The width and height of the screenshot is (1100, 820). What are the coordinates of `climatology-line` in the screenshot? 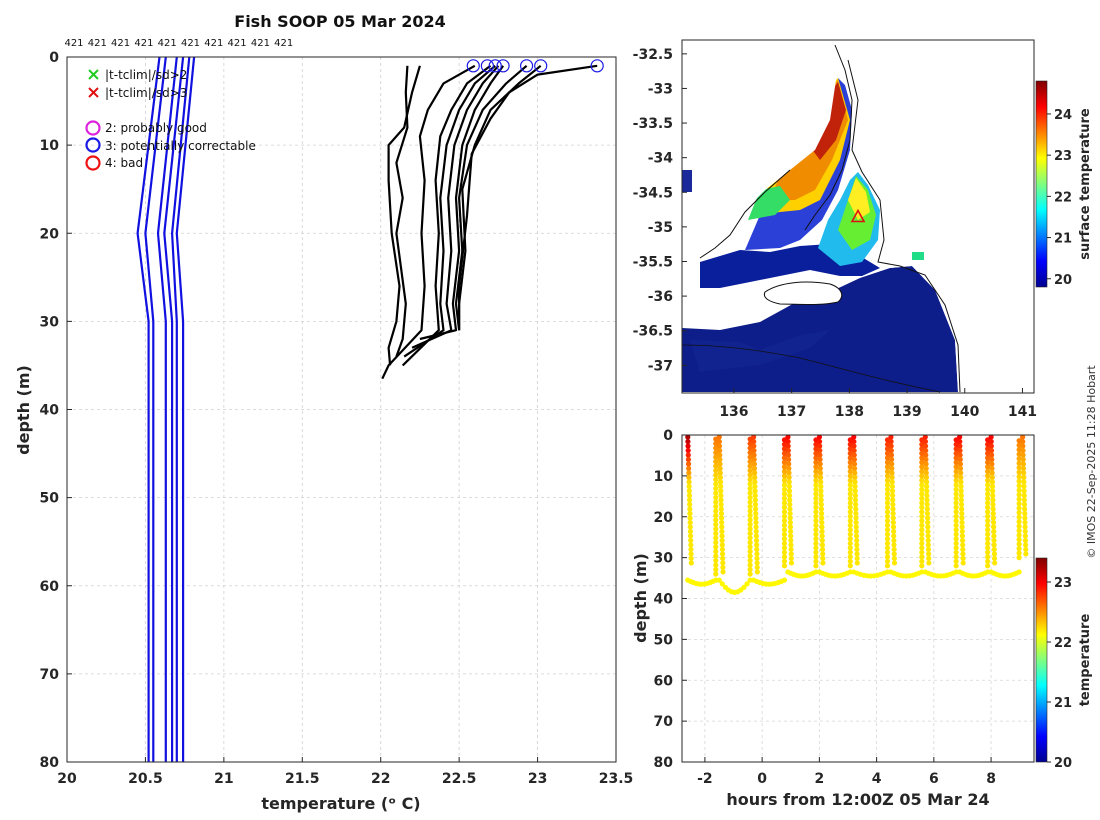 It's located at (174, 409).